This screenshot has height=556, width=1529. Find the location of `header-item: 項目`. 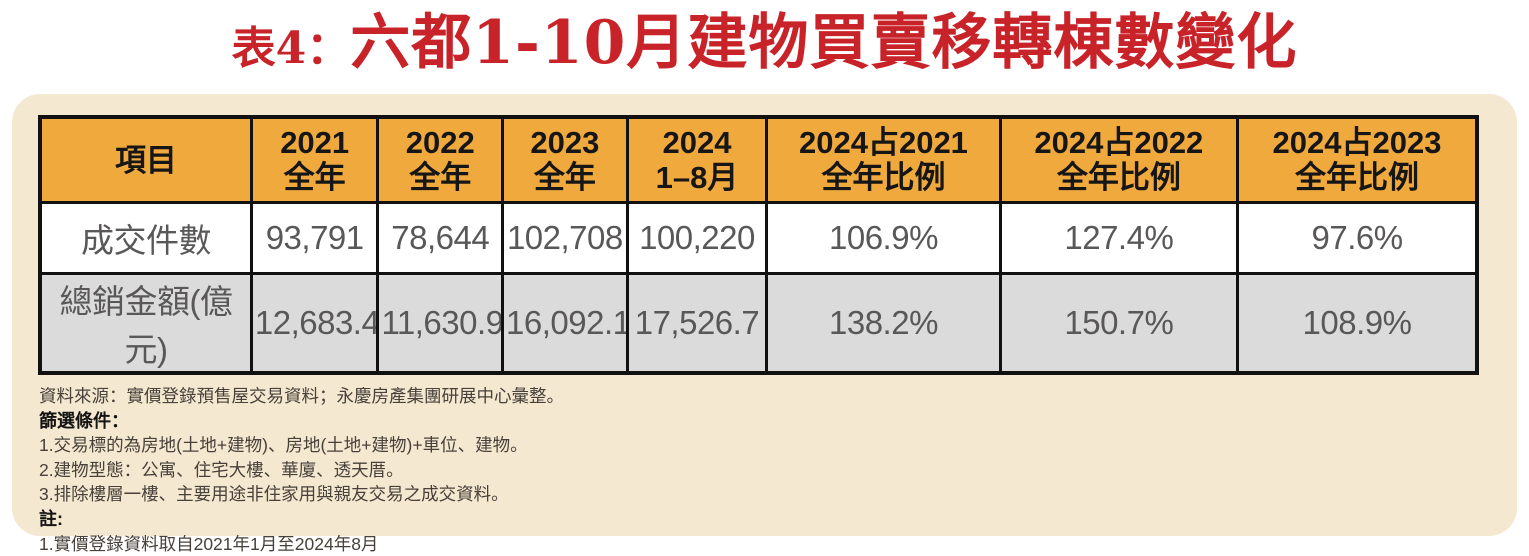

header-item: 項目 is located at coordinates (145, 159).